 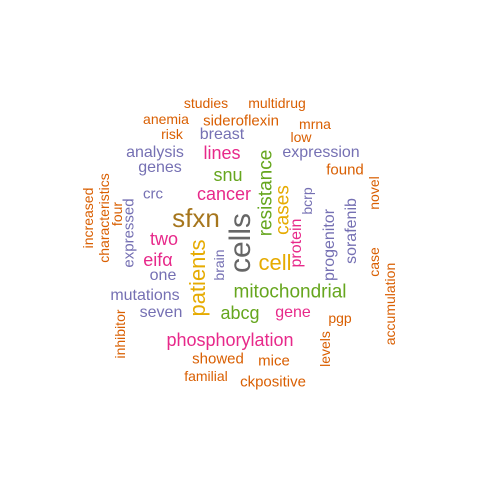 I want to click on word-snu: snu, so click(x=228, y=175).